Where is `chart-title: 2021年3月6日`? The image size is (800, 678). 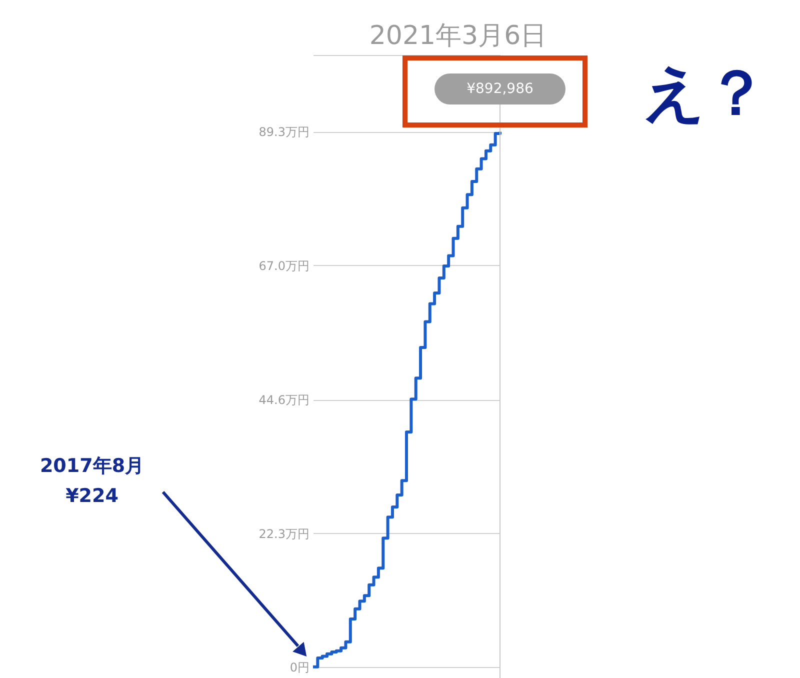
chart-title: 2021年3月6日 is located at coordinates (458, 36).